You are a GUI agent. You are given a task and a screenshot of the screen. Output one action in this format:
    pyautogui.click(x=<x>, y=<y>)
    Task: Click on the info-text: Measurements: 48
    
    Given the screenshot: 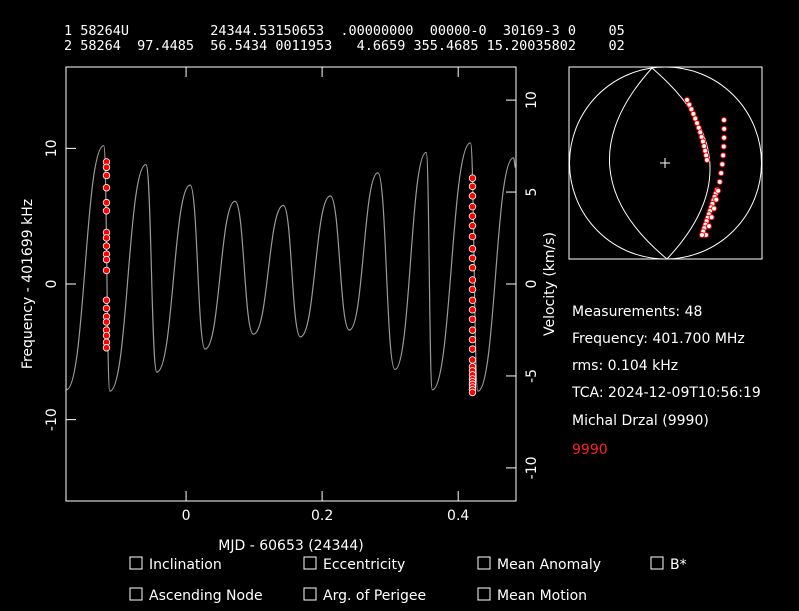 What is the action you would take?
    pyautogui.click(x=637, y=312)
    